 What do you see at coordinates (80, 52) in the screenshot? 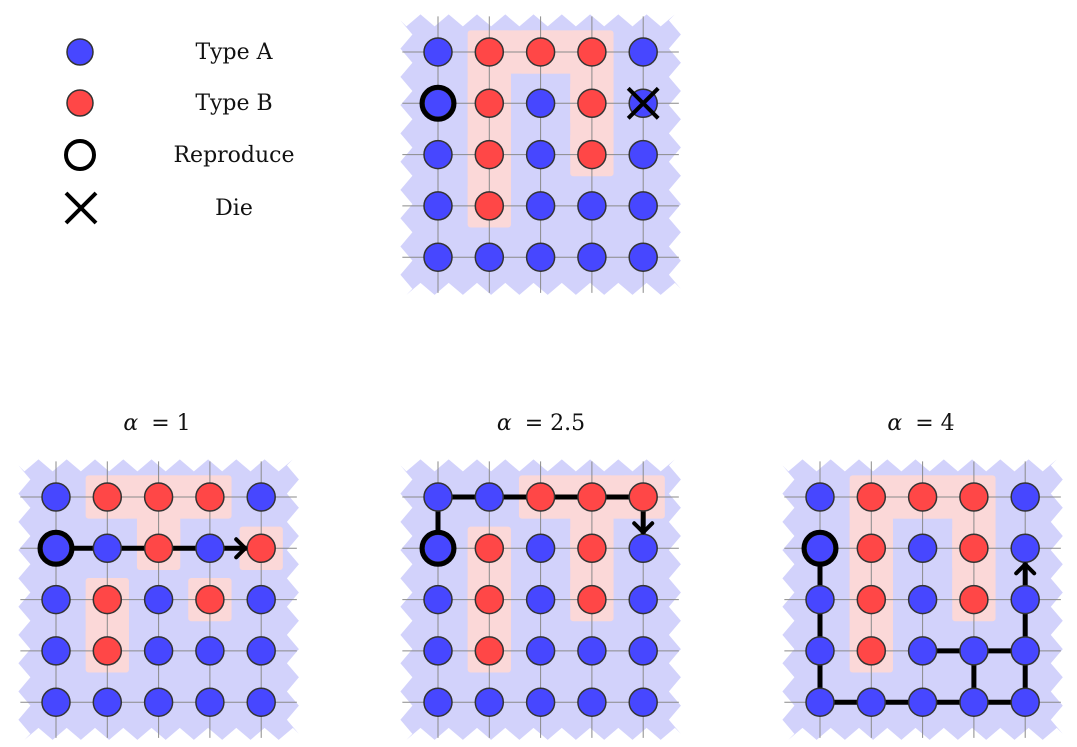
I see `type-a-swatch-icon` at bounding box center [80, 52].